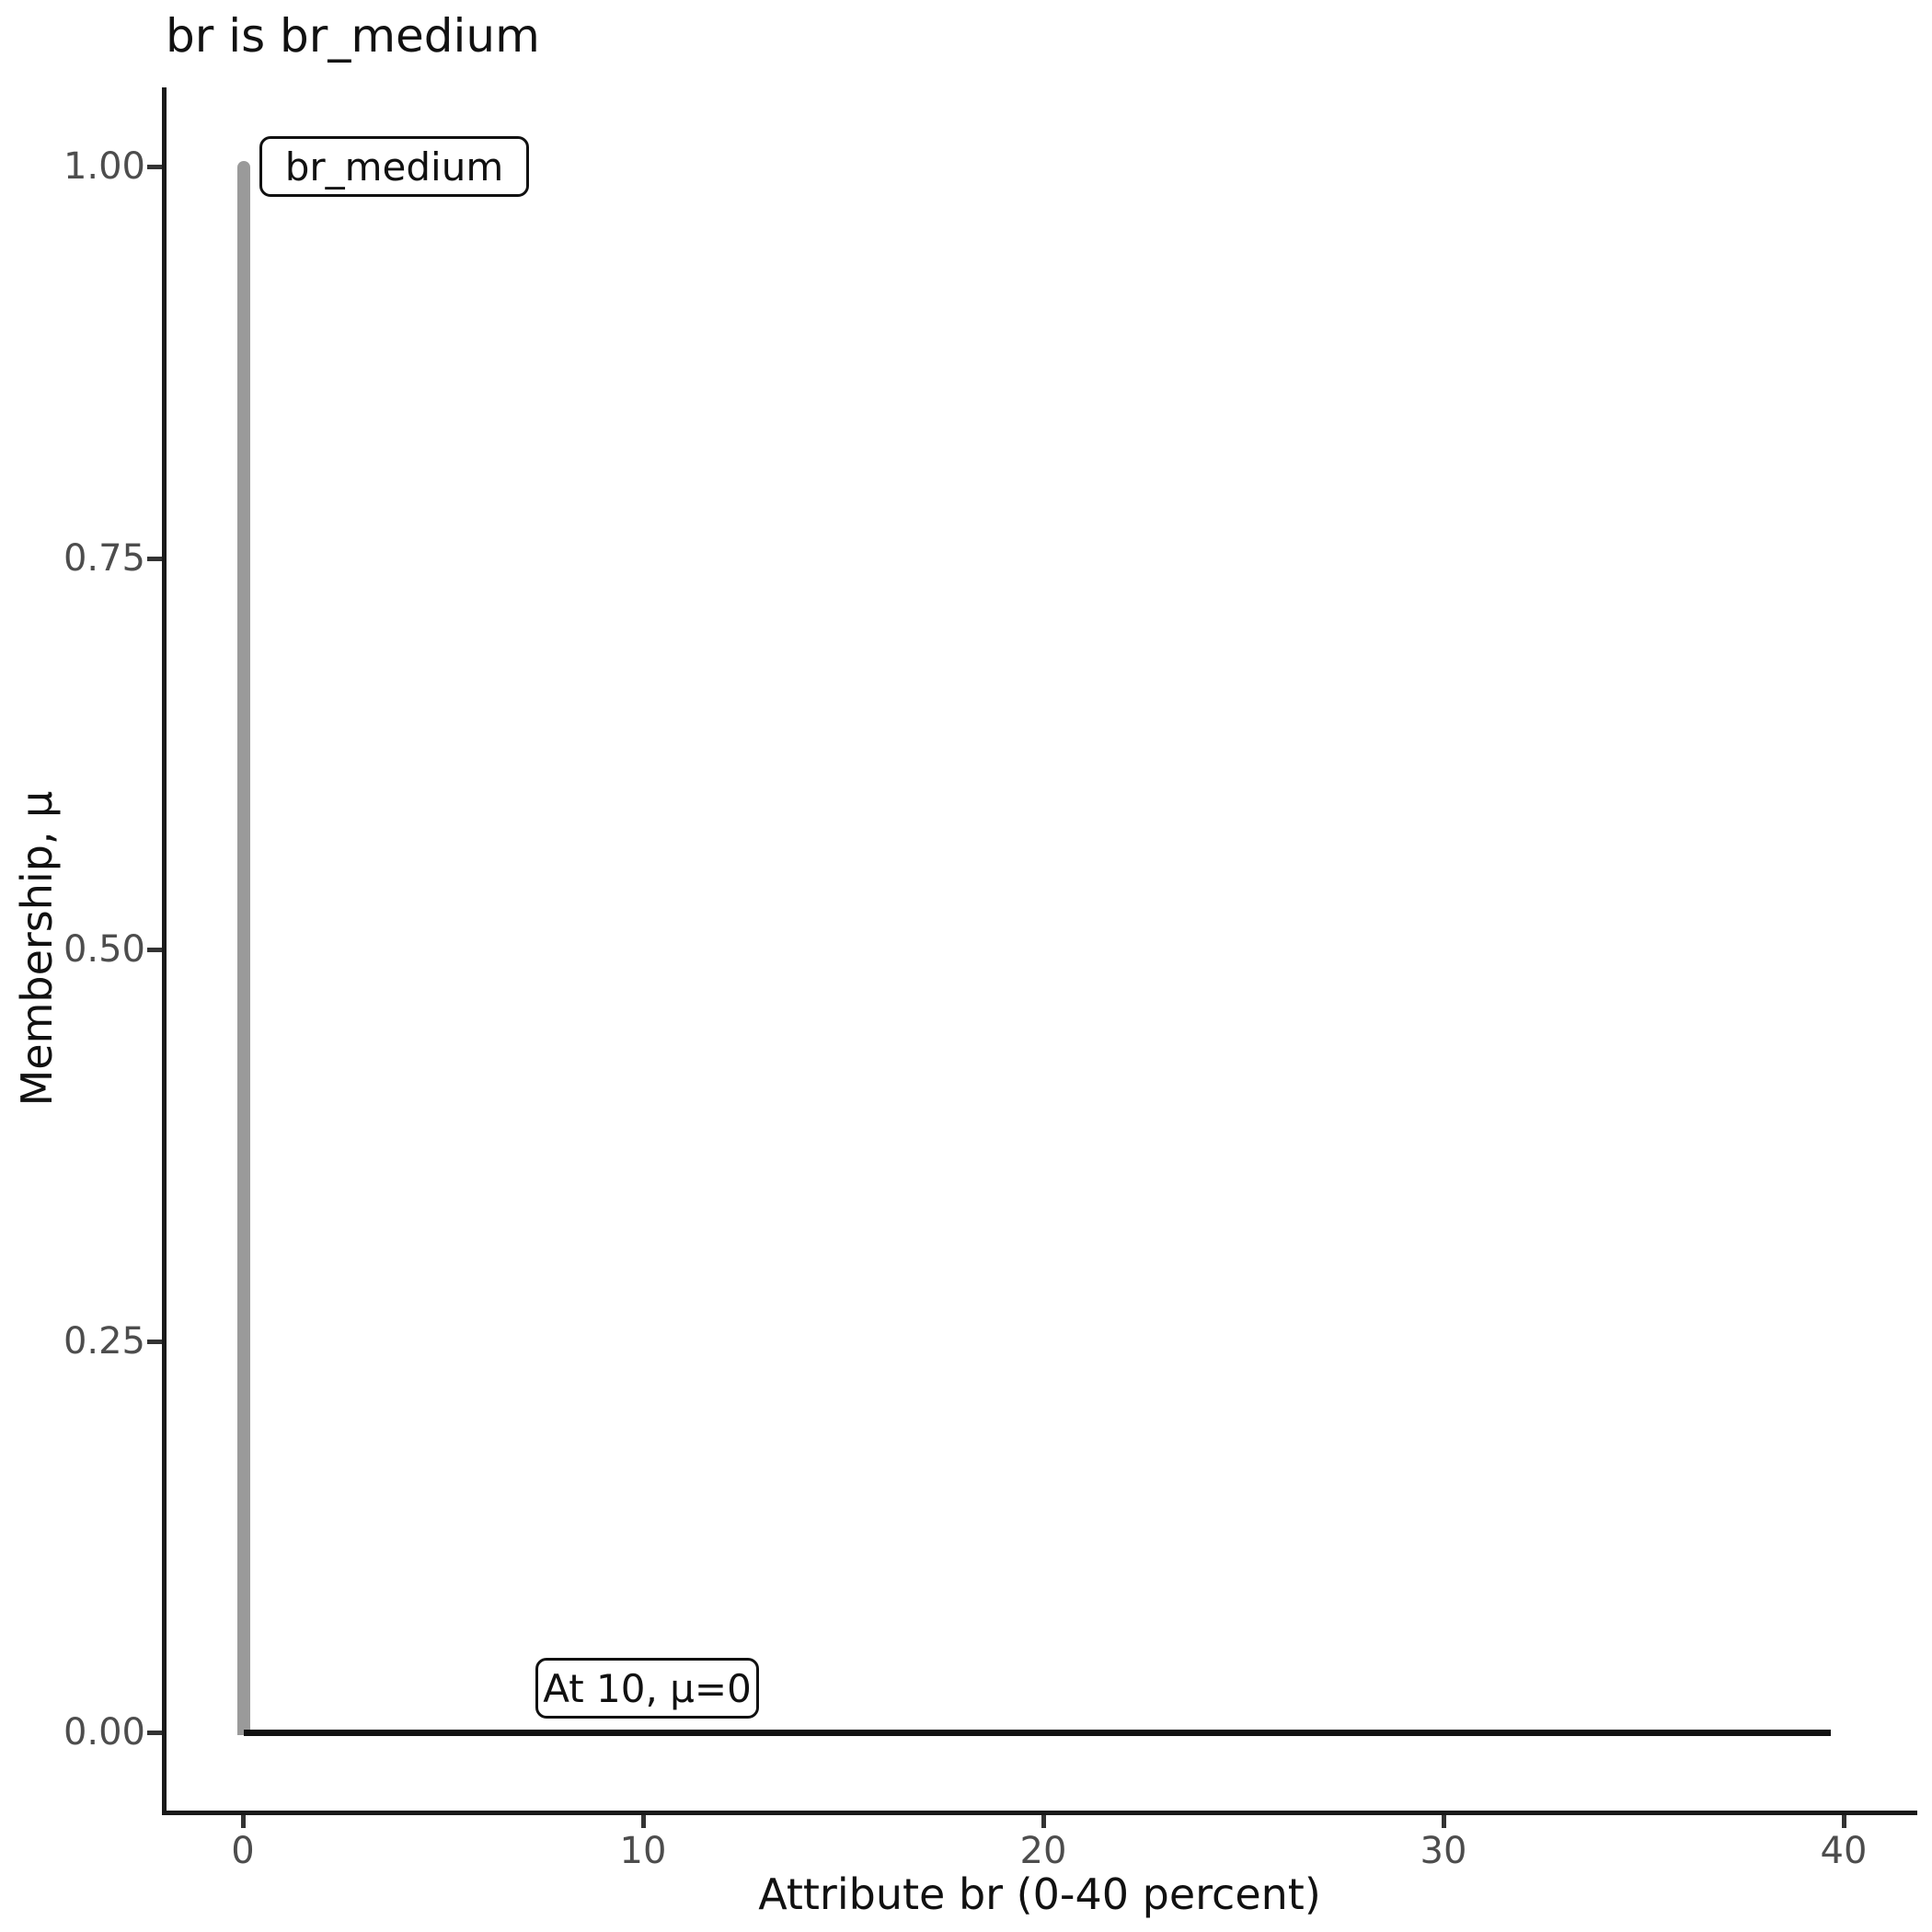 Image resolution: width=1932 pixels, height=1932 pixels. I want to click on x-tick-label-40: 40, so click(1844, 1851).